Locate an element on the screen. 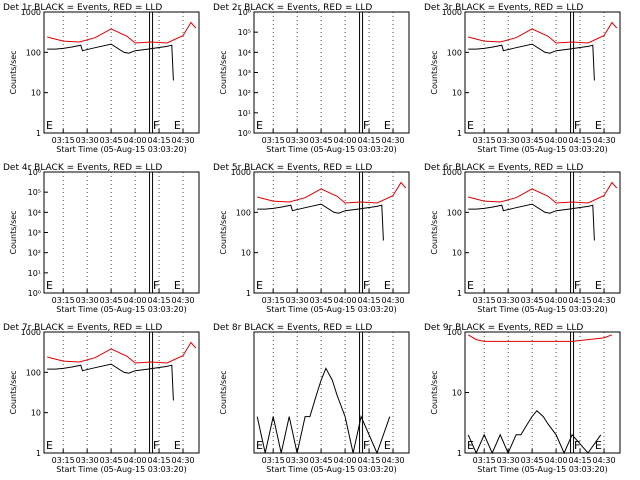  y-tick-label: 10⁶ is located at coordinates (244, 12).